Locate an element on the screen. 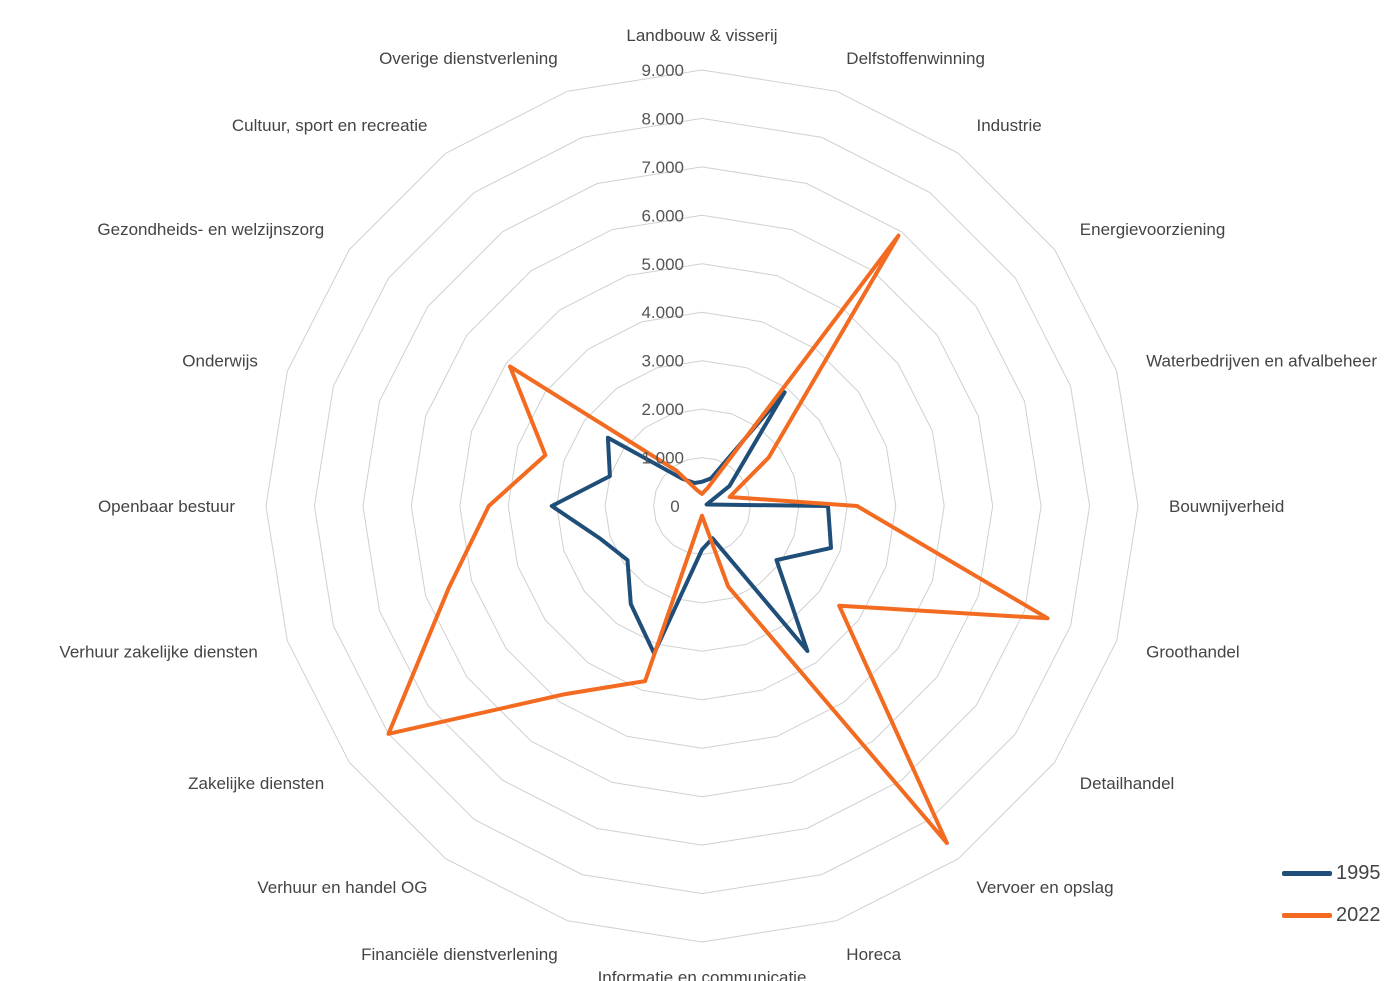 The width and height of the screenshot is (1388, 981). tick-label-1: 1.000 is located at coordinates (662, 458).